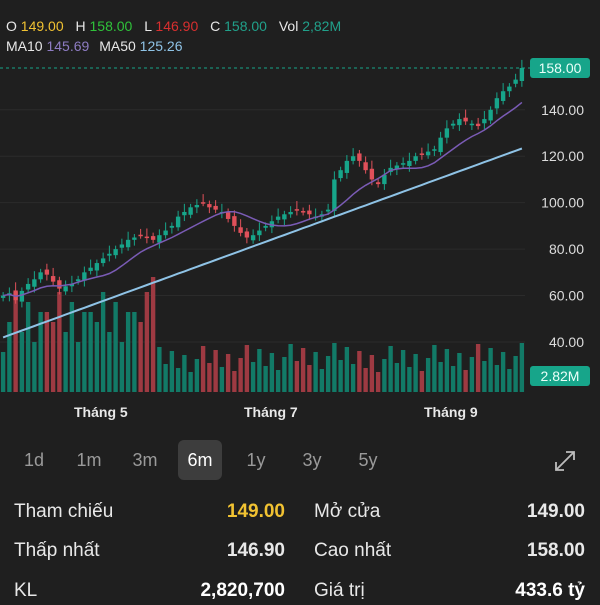 The width and height of the screenshot is (600, 605). What do you see at coordinates (24, 46) in the screenshot?
I see `ma10-label: MA10` at bounding box center [24, 46].